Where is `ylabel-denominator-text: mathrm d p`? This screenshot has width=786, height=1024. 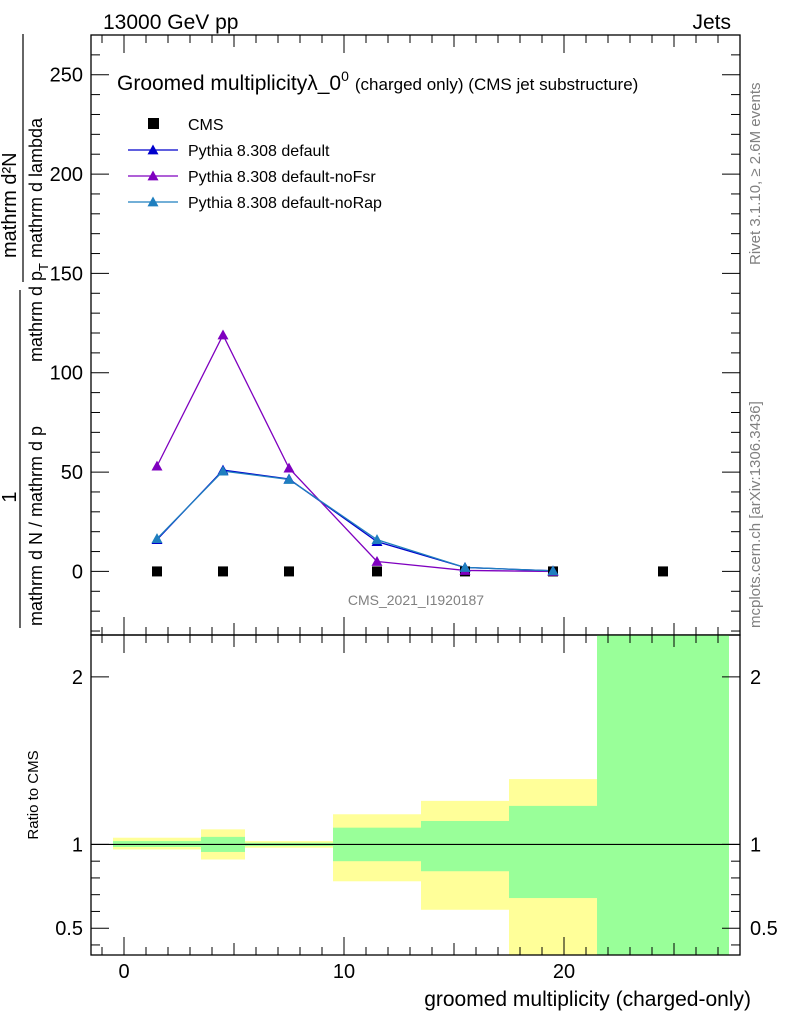 ylabel-denominator-text: mathrm d p is located at coordinates (36, 316).